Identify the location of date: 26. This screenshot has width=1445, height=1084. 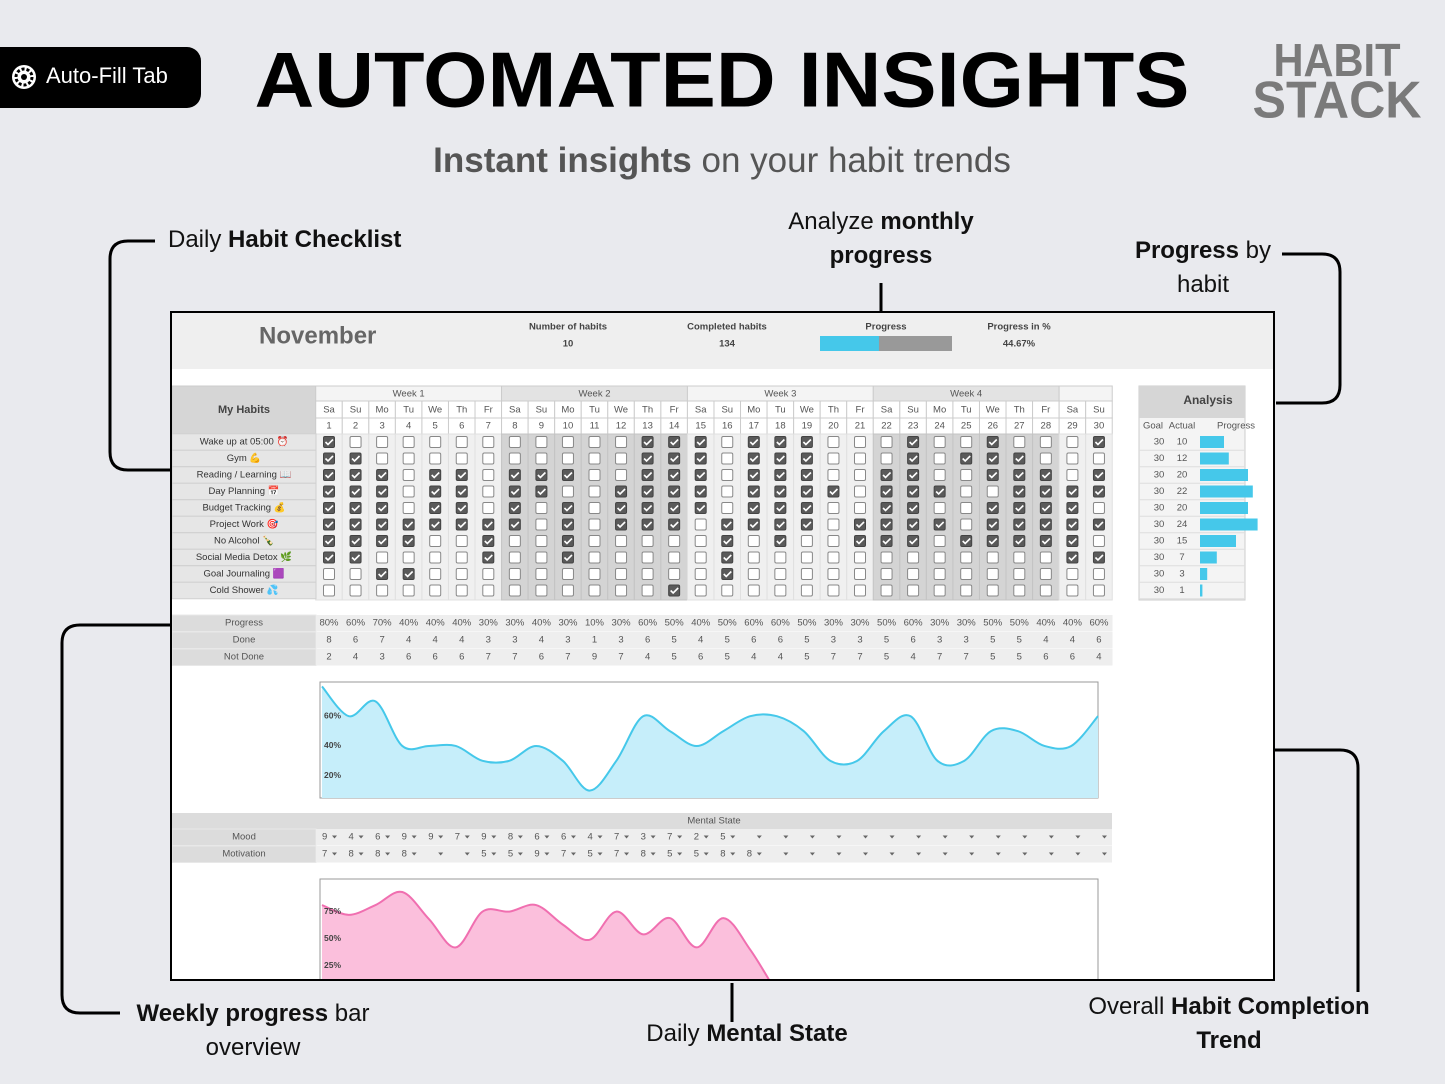
(992, 426).